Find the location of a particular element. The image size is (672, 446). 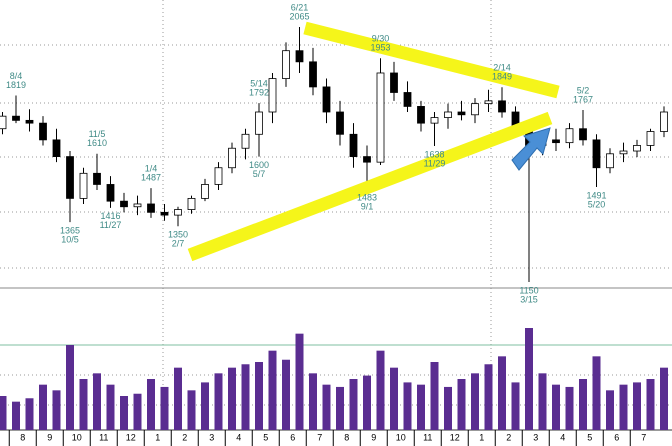

x-tick-label: 8 is located at coordinates (346, 437).